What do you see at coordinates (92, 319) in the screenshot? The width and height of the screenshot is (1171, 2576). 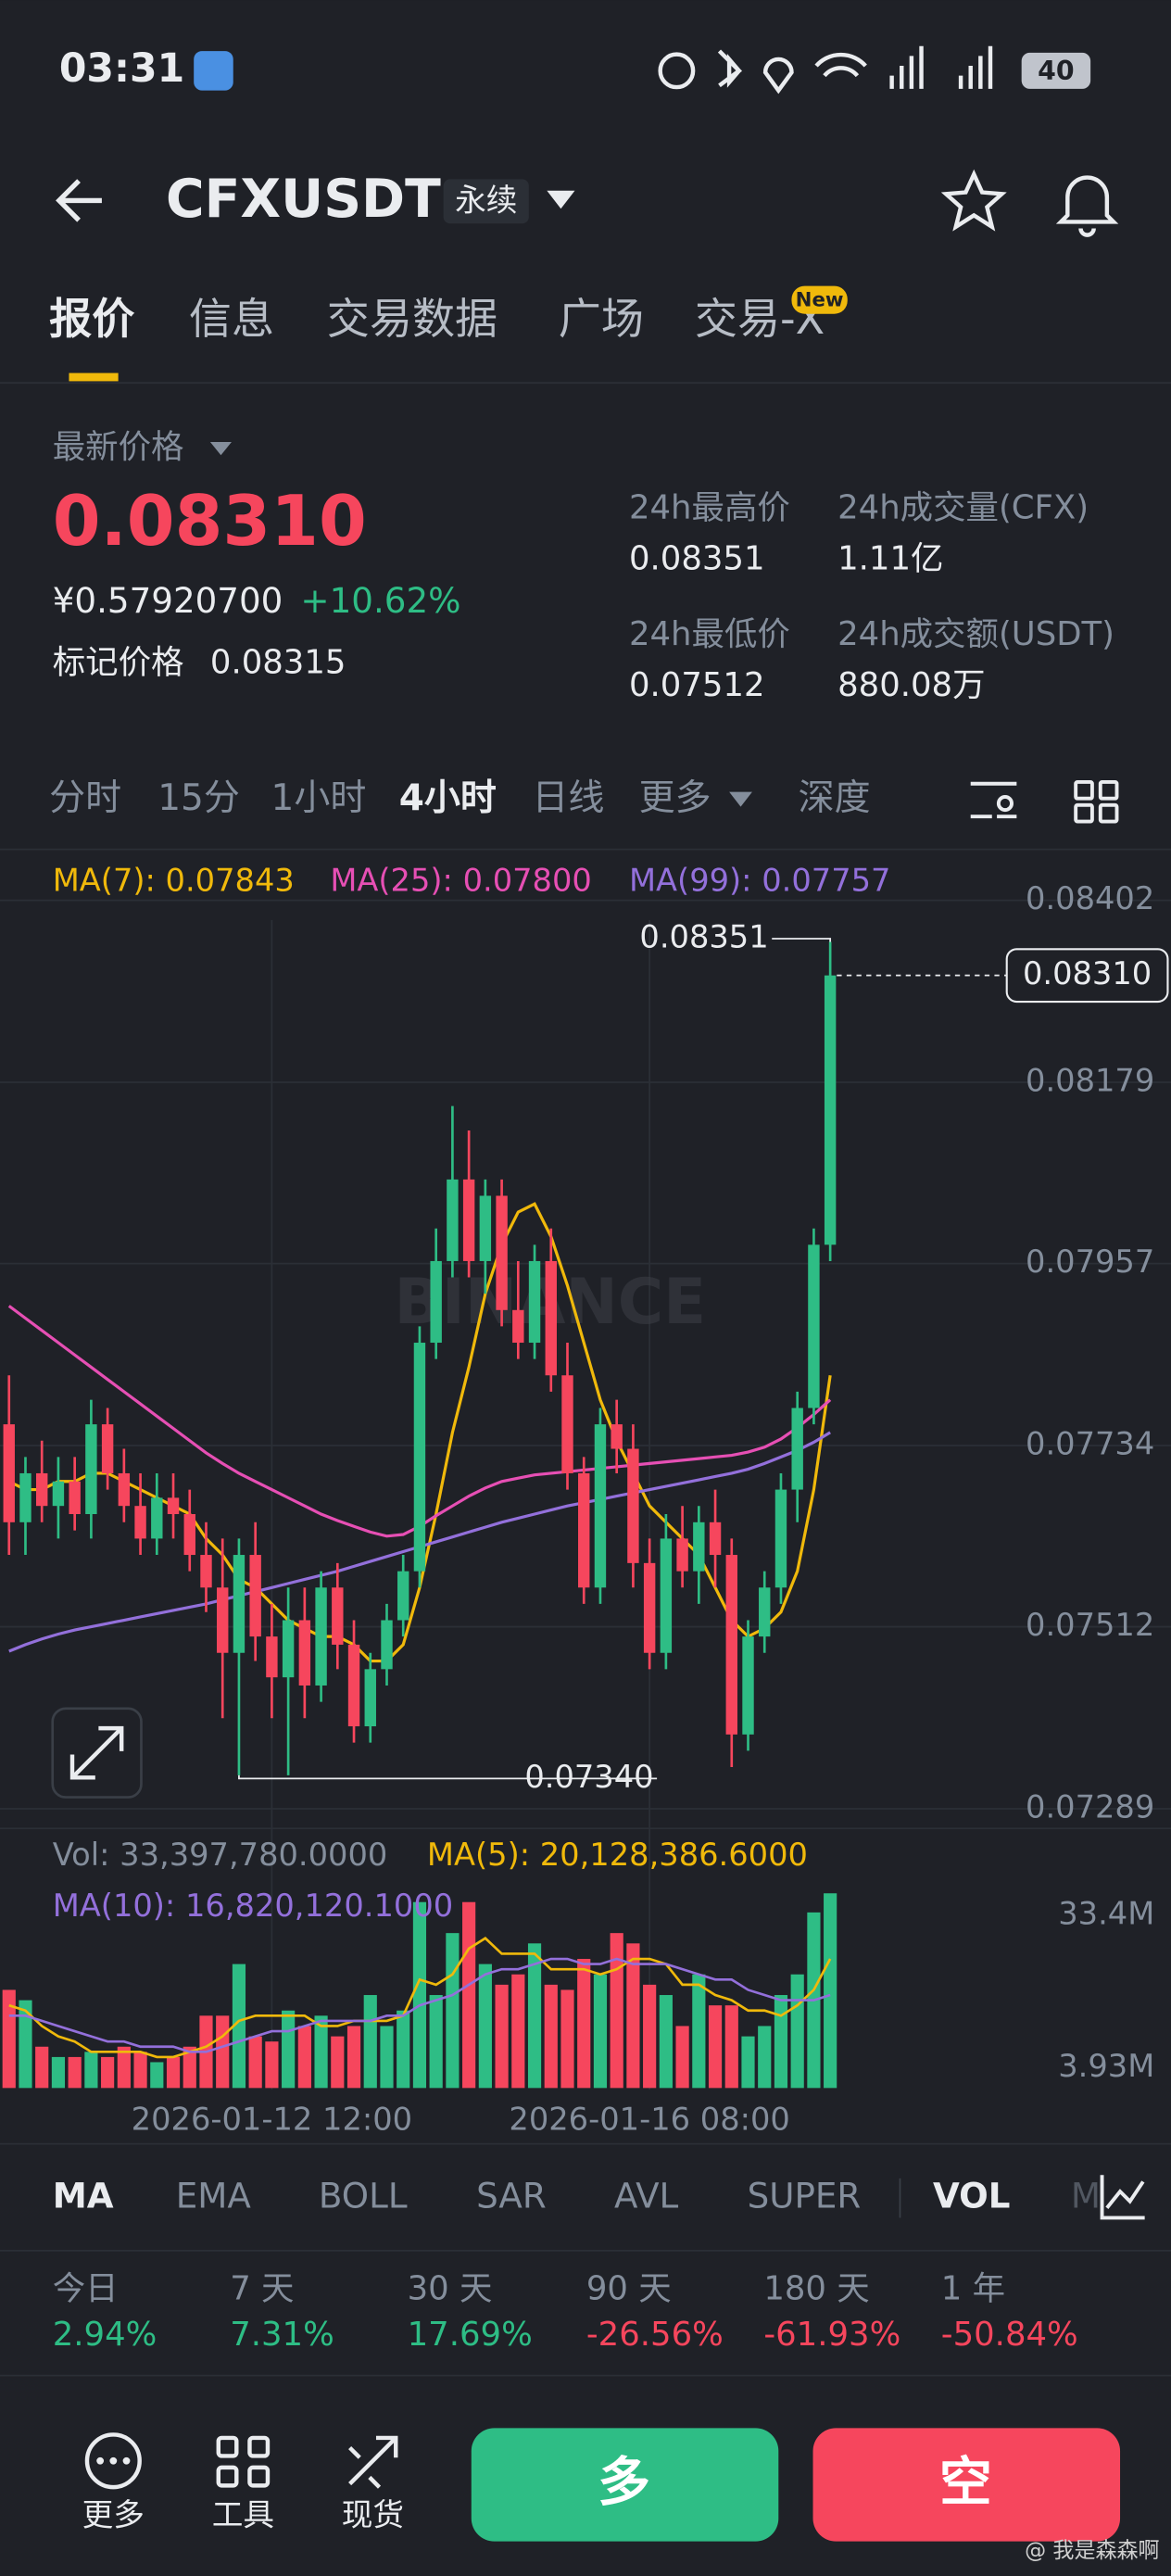 I see `tab: 报价` at bounding box center [92, 319].